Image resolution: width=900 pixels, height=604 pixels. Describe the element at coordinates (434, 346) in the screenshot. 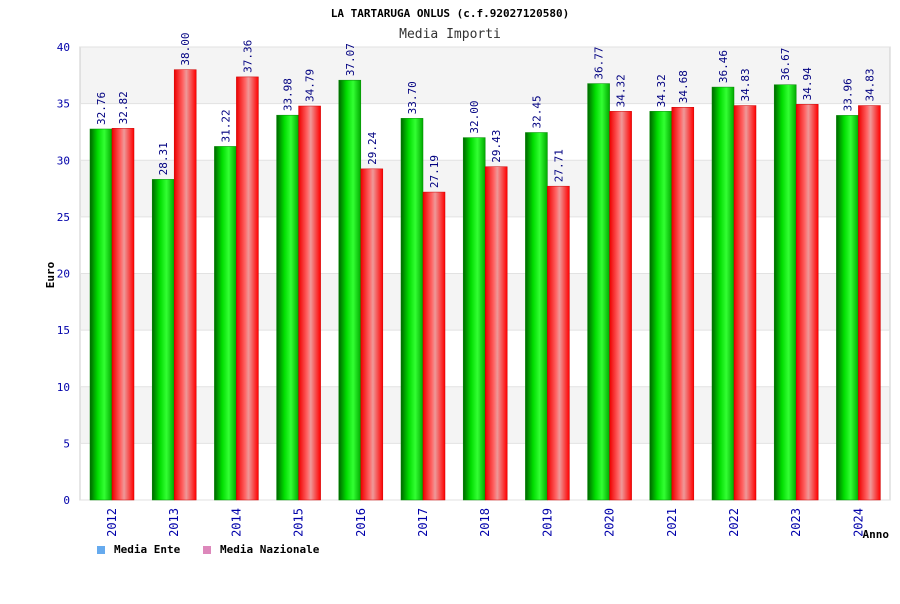

I see `bar-media-nazionale-2017` at that location.